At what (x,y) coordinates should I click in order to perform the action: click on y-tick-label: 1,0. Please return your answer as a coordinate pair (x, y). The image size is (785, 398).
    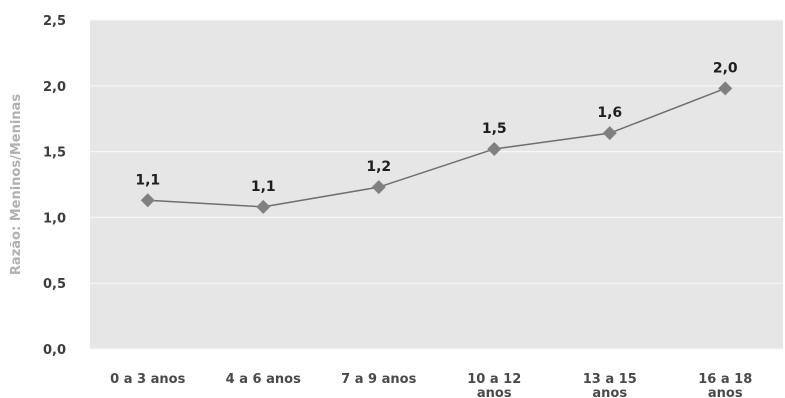
    Looking at the image, I should click on (54, 218).